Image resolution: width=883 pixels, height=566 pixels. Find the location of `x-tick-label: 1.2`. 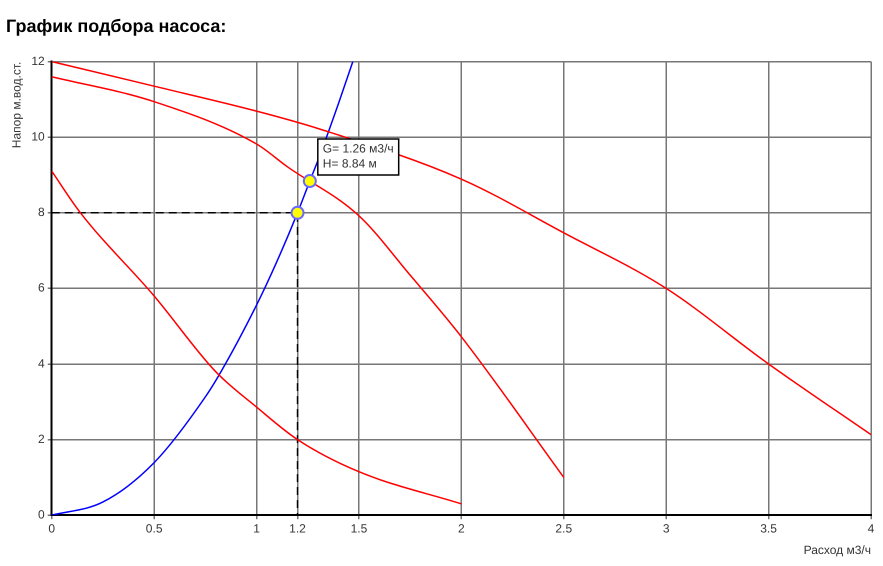

x-tick-label: 1.2 is located at coordinates (297, 529).